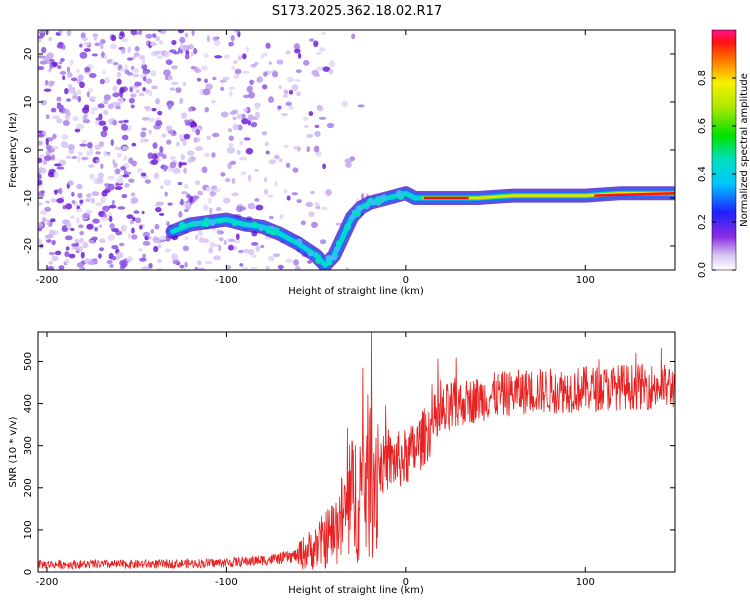 Image resolution: width=750 pixels, height=600 pixels. I want to click on colorbar-label: Normalized spectral amplitude, so click(744, 150).